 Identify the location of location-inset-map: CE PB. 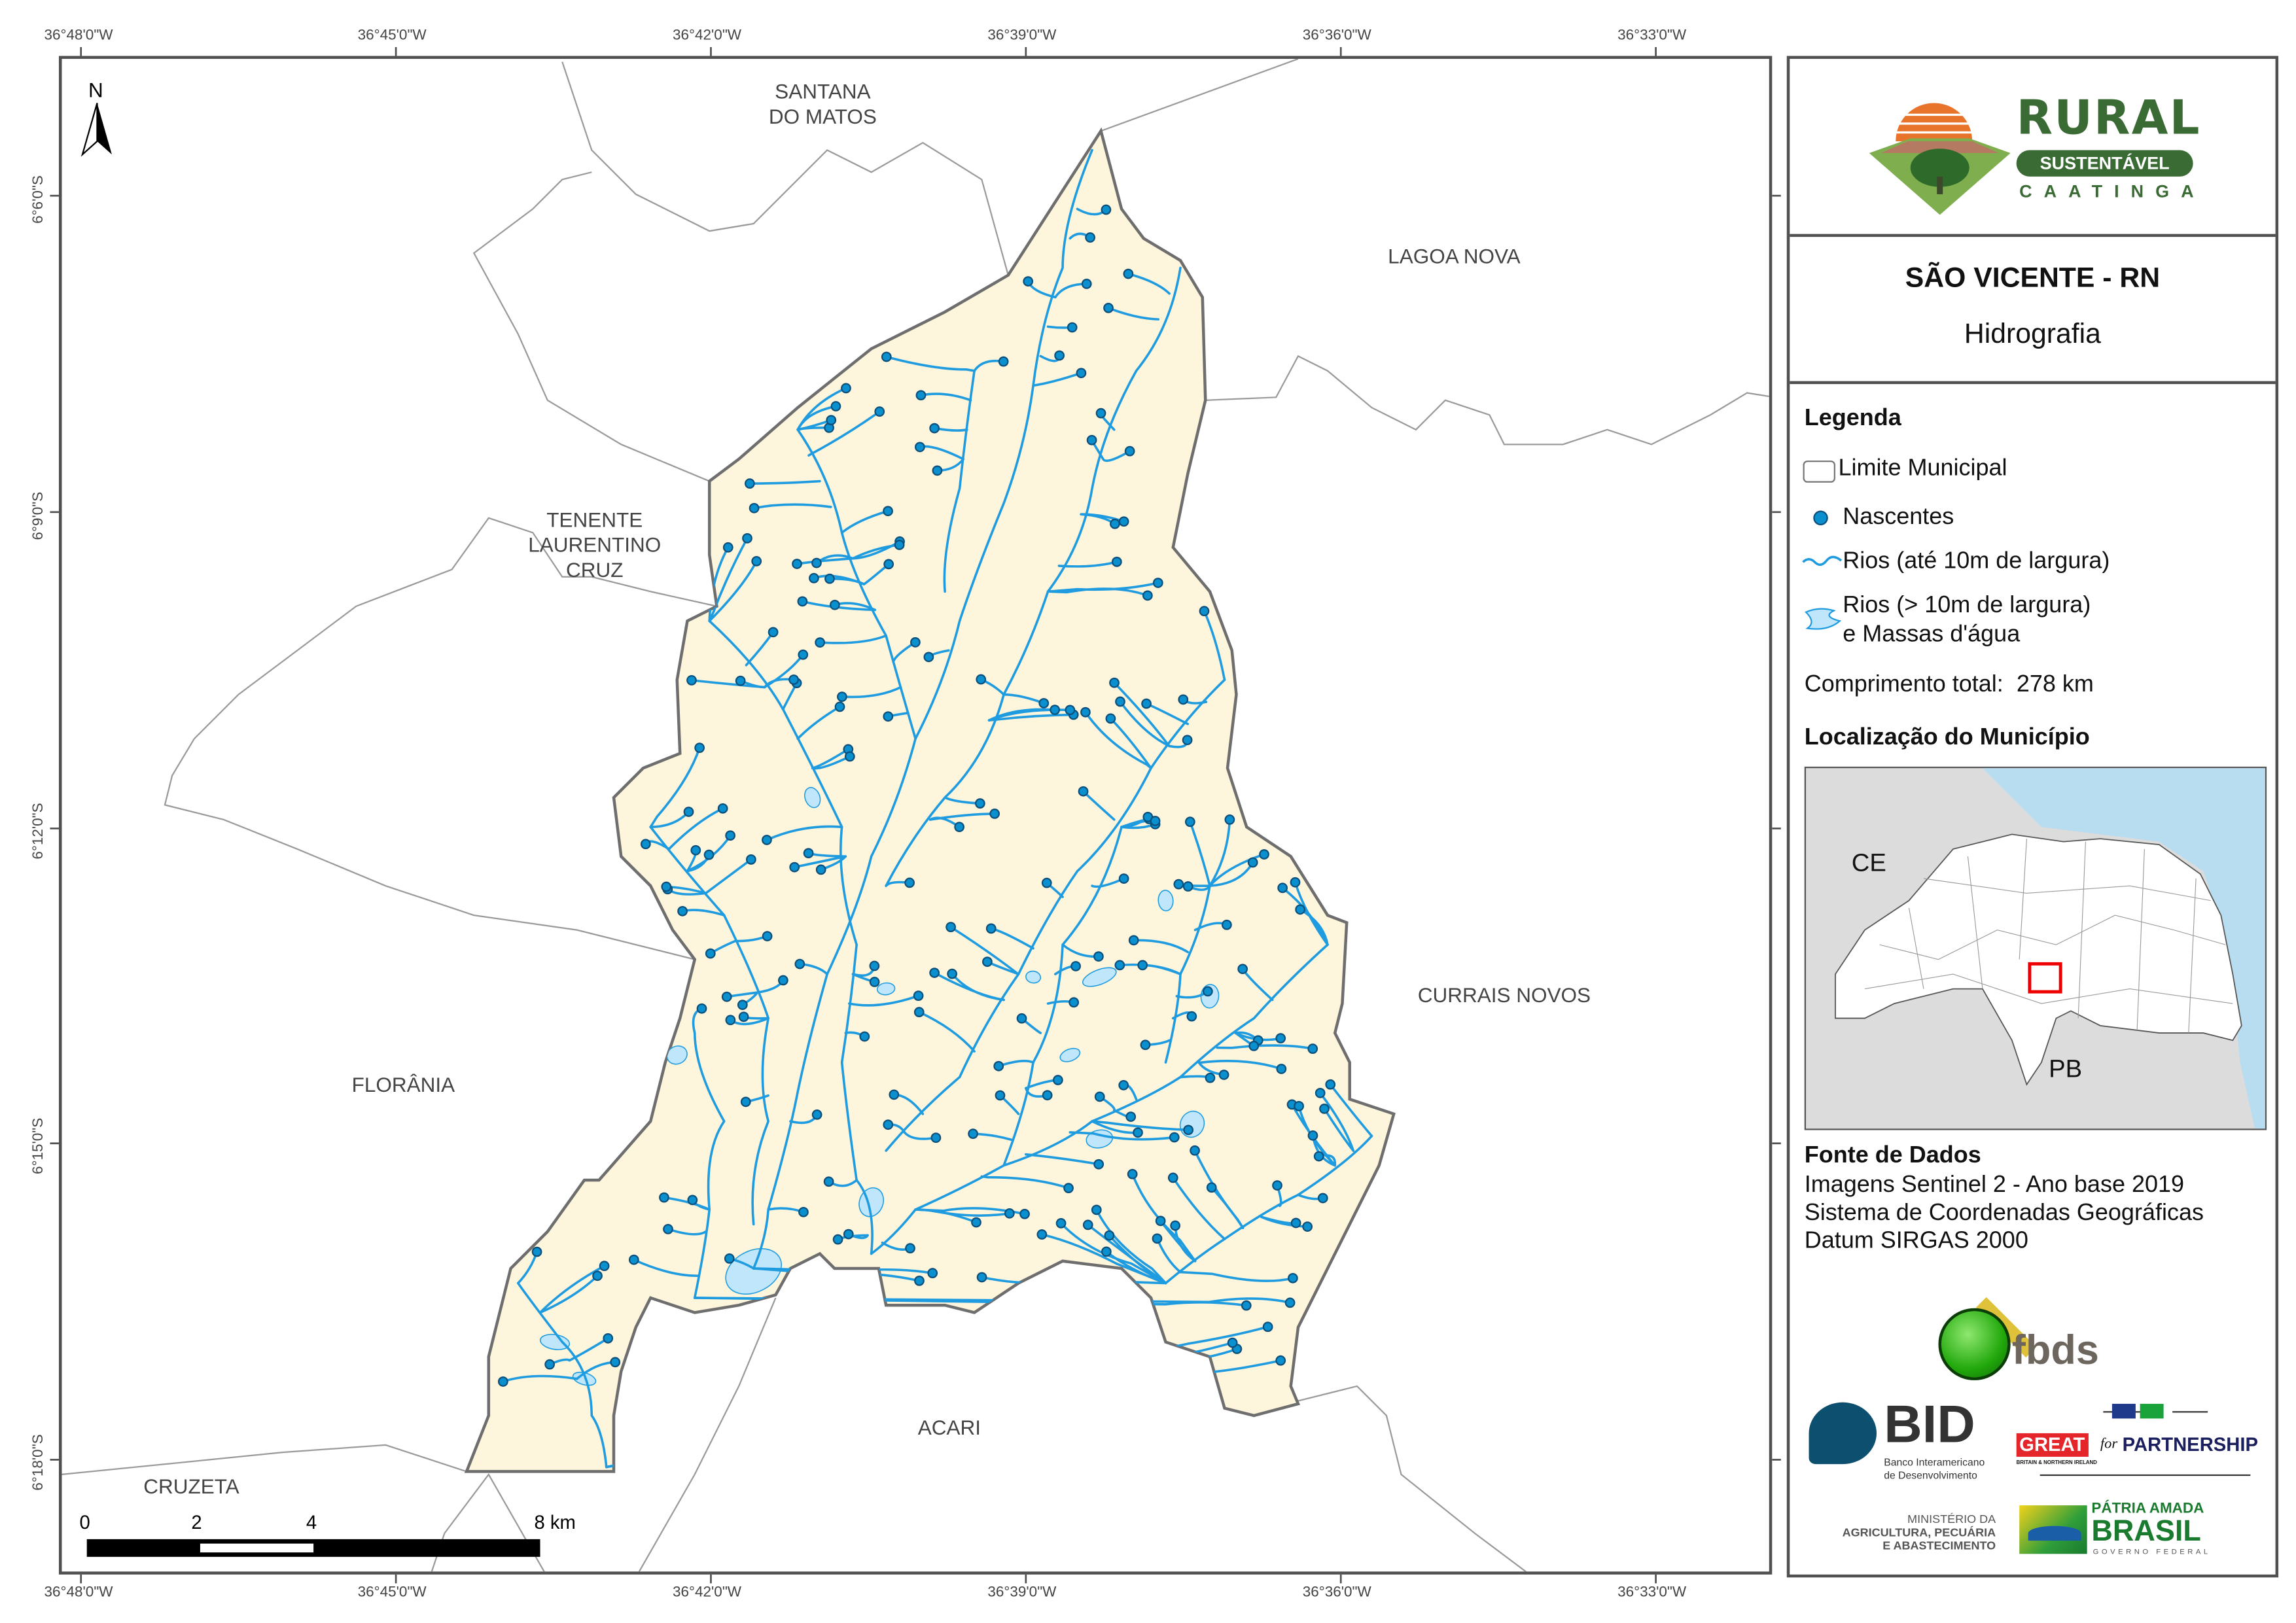
(2035, 948).